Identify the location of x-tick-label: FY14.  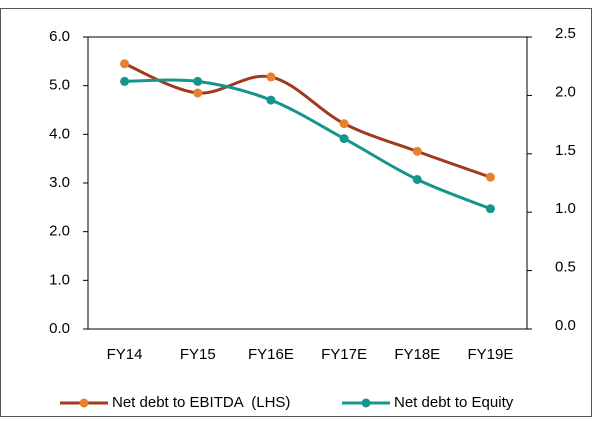
(125, 354).